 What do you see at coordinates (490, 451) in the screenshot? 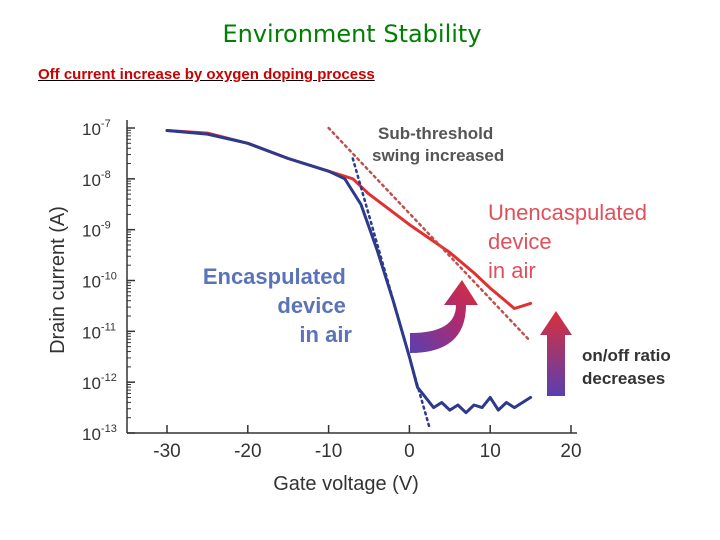
I see `x-tick-label: 10` at bounding box center [490, 451].